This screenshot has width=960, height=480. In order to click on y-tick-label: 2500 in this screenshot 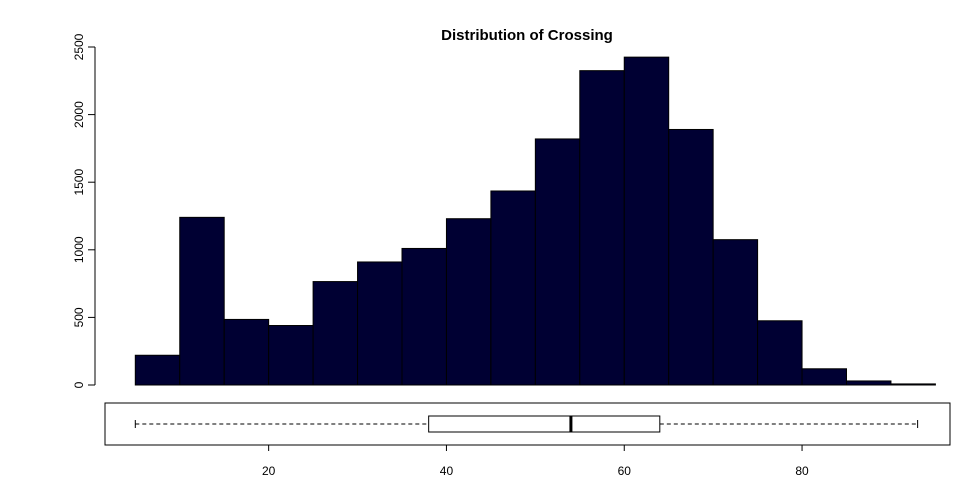, I will do `click(79, 46)`.